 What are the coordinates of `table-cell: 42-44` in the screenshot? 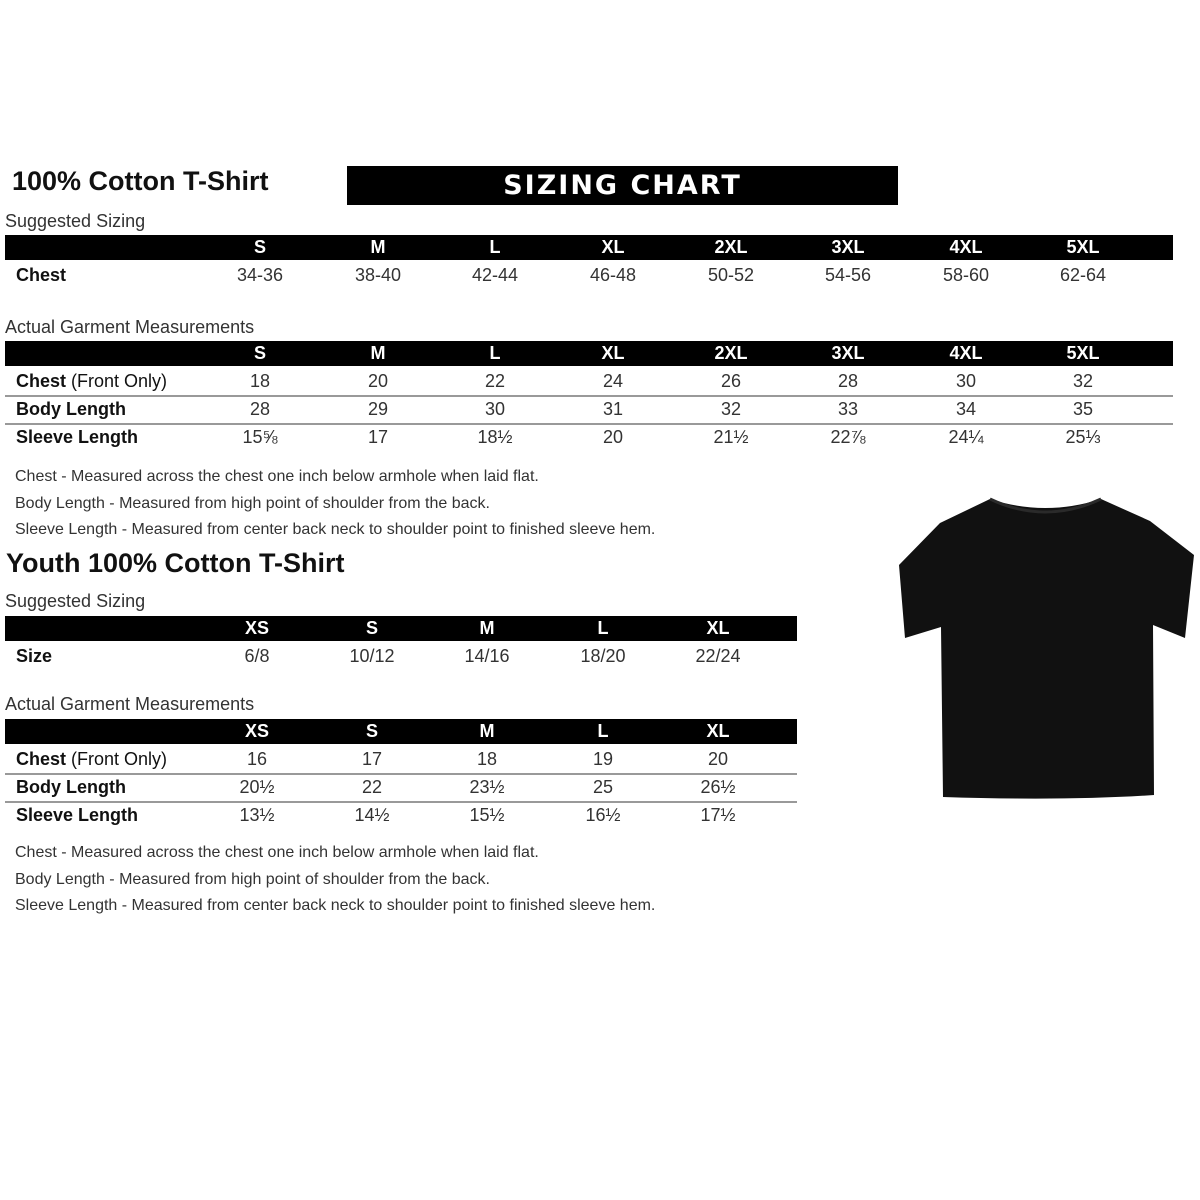 It's located at (495, 275).